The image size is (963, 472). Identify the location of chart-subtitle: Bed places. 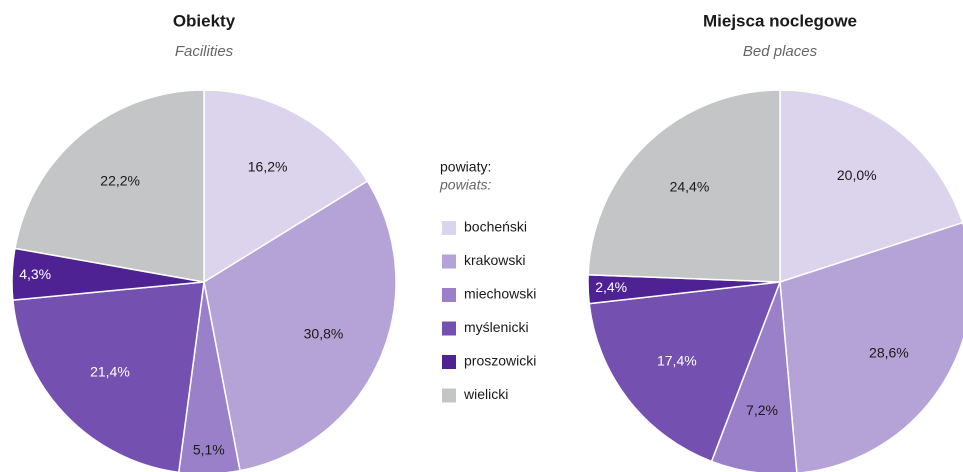
(780, 51).